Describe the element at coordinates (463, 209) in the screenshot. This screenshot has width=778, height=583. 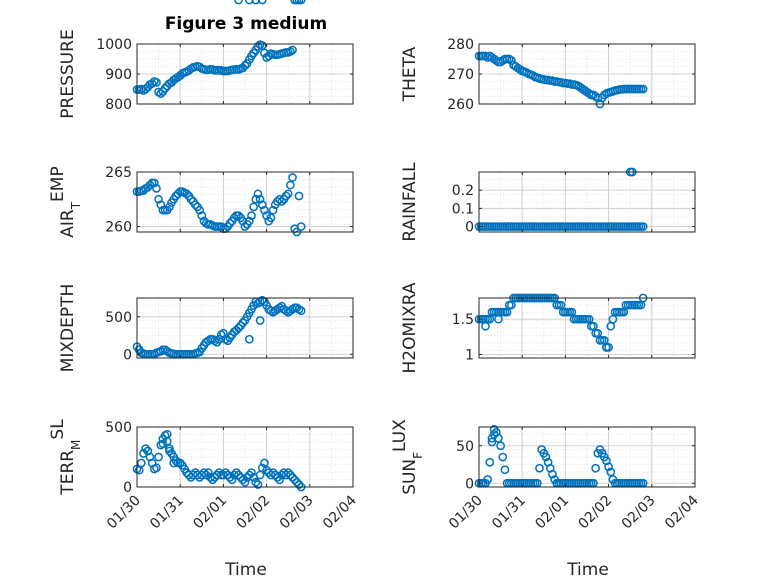
I see `y-tick-label: 0.1` at that location.